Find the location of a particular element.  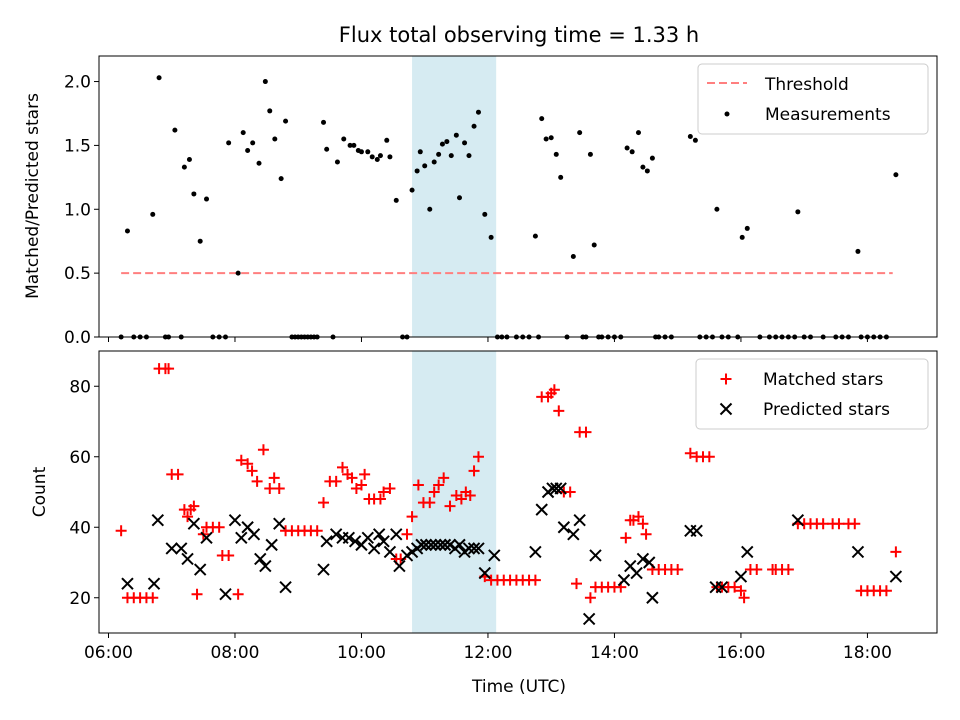

legend-measurements-label: Measurements is located at coordinates (828, 115).